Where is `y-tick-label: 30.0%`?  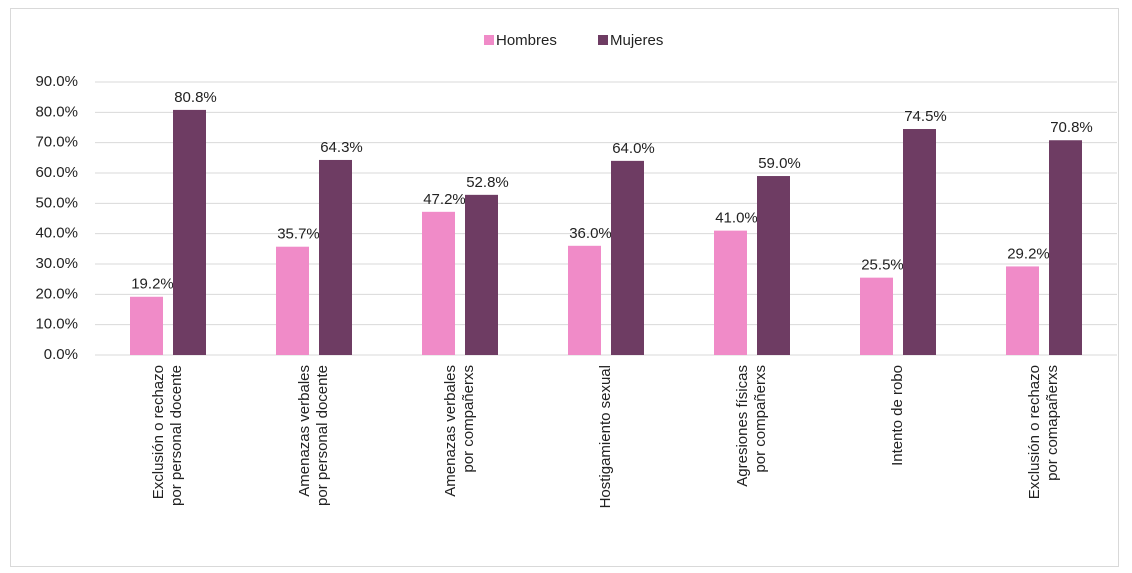
y-tick-label: 30.0% is located at coordinates (56, 263).